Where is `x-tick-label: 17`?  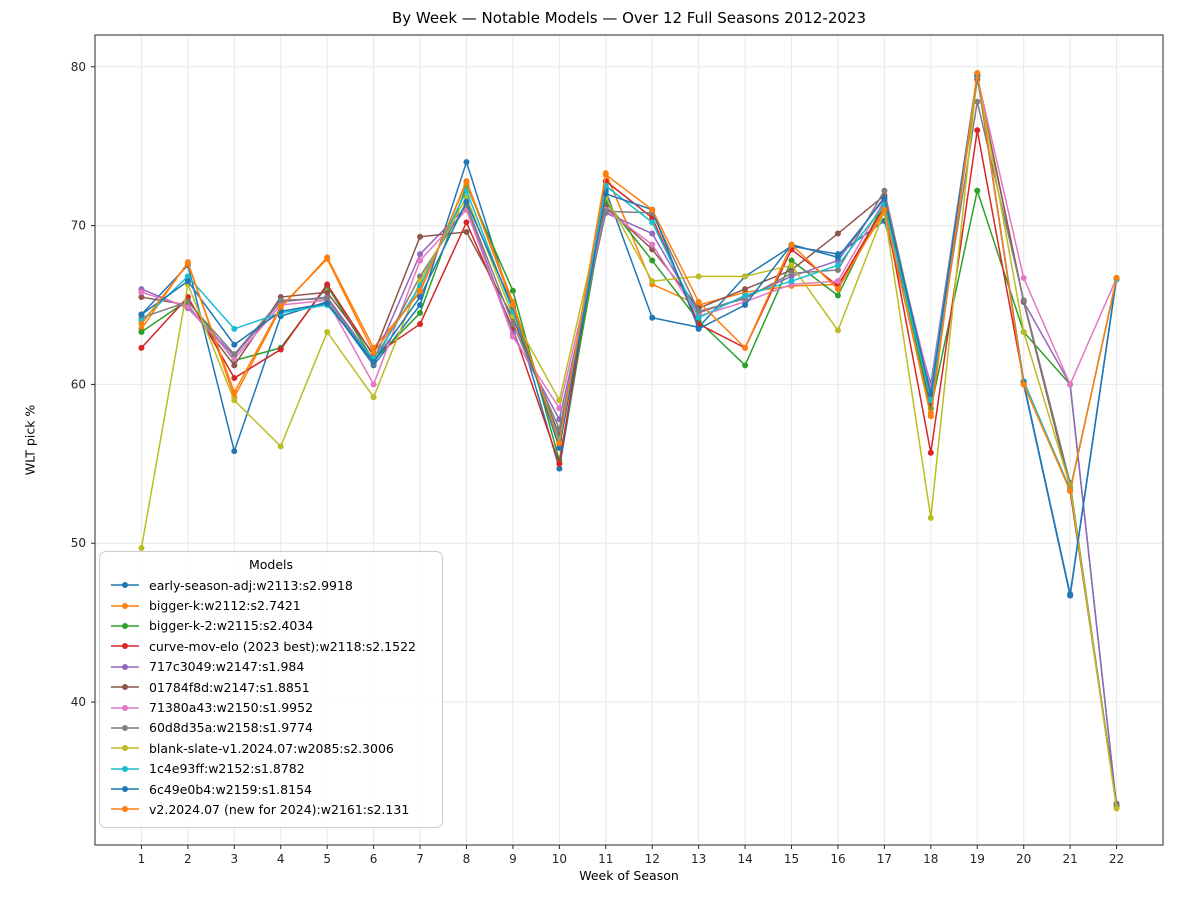
x-tick-label: 17 is located at coordinates (884, 859).